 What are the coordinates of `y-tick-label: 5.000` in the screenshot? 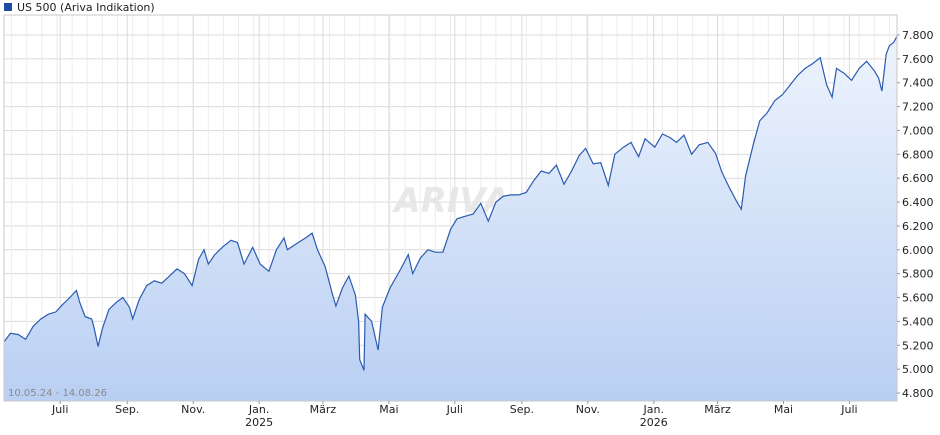 It's located at (918, 369).